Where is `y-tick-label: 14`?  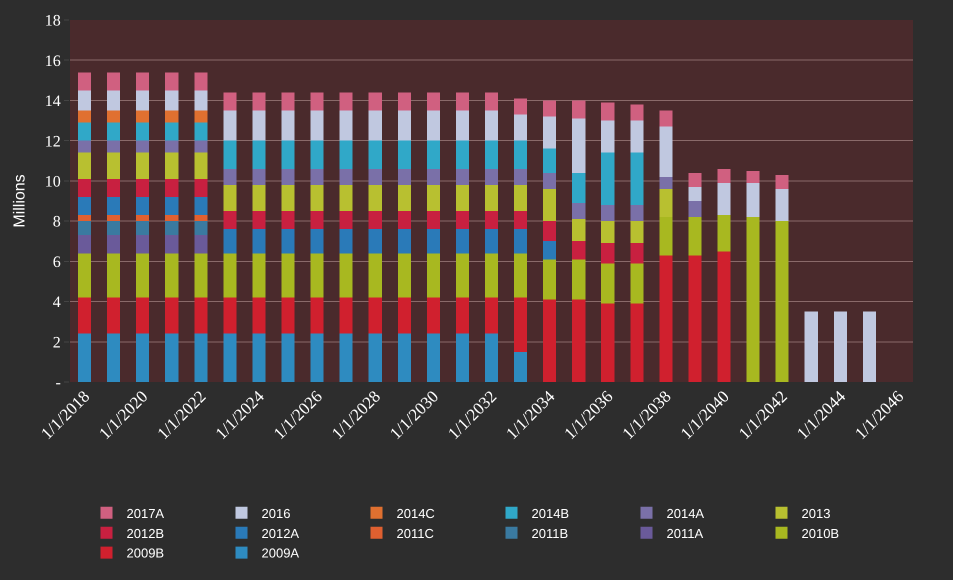
y-tick-label: 14 is located at coordinates (52, 101).